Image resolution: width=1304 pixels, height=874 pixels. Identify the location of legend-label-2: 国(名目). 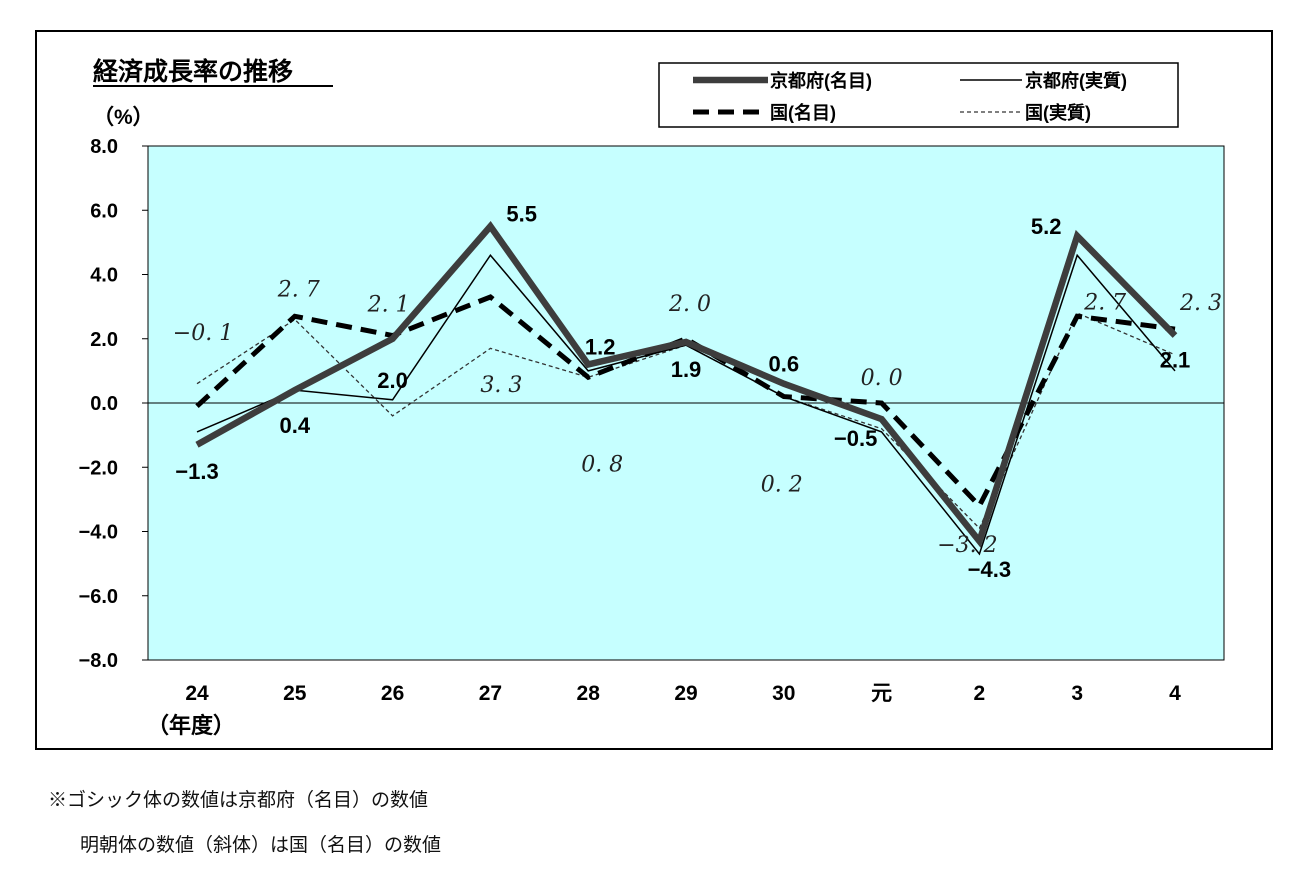
(803, 112).